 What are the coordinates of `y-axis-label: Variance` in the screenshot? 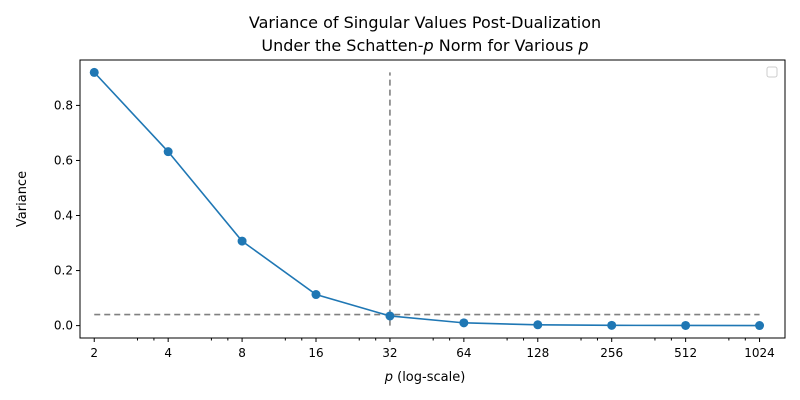 It's located at (22, 199).